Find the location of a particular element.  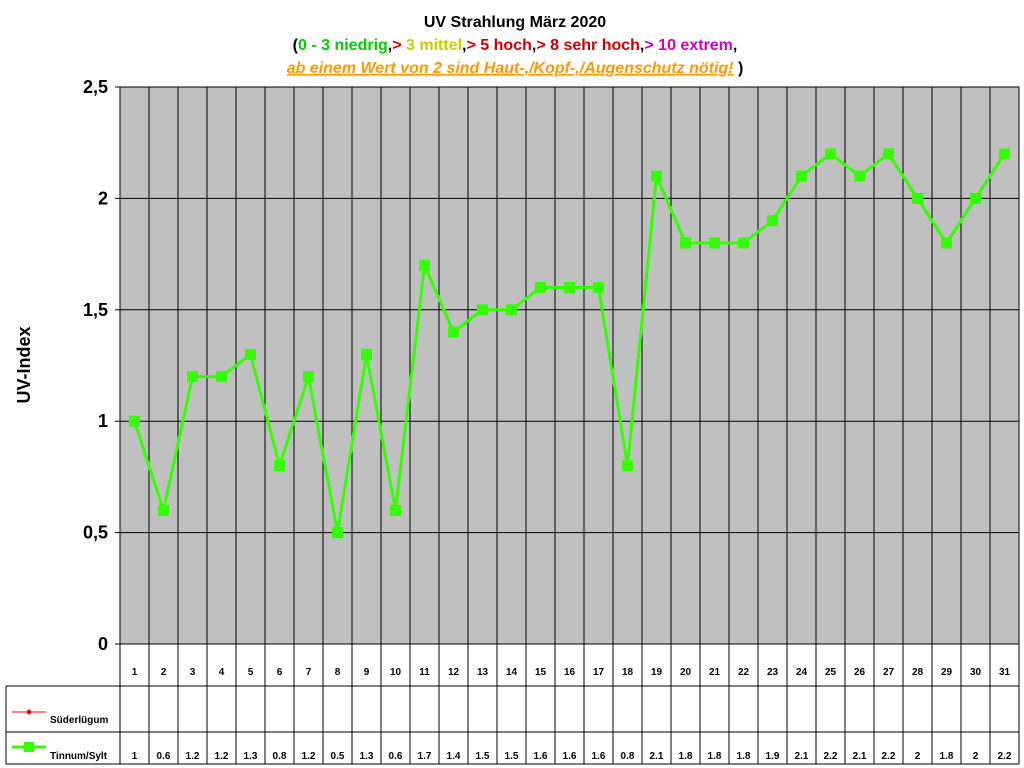

legend-marker-tinnum-sylt is located at coordinates (29, 747).